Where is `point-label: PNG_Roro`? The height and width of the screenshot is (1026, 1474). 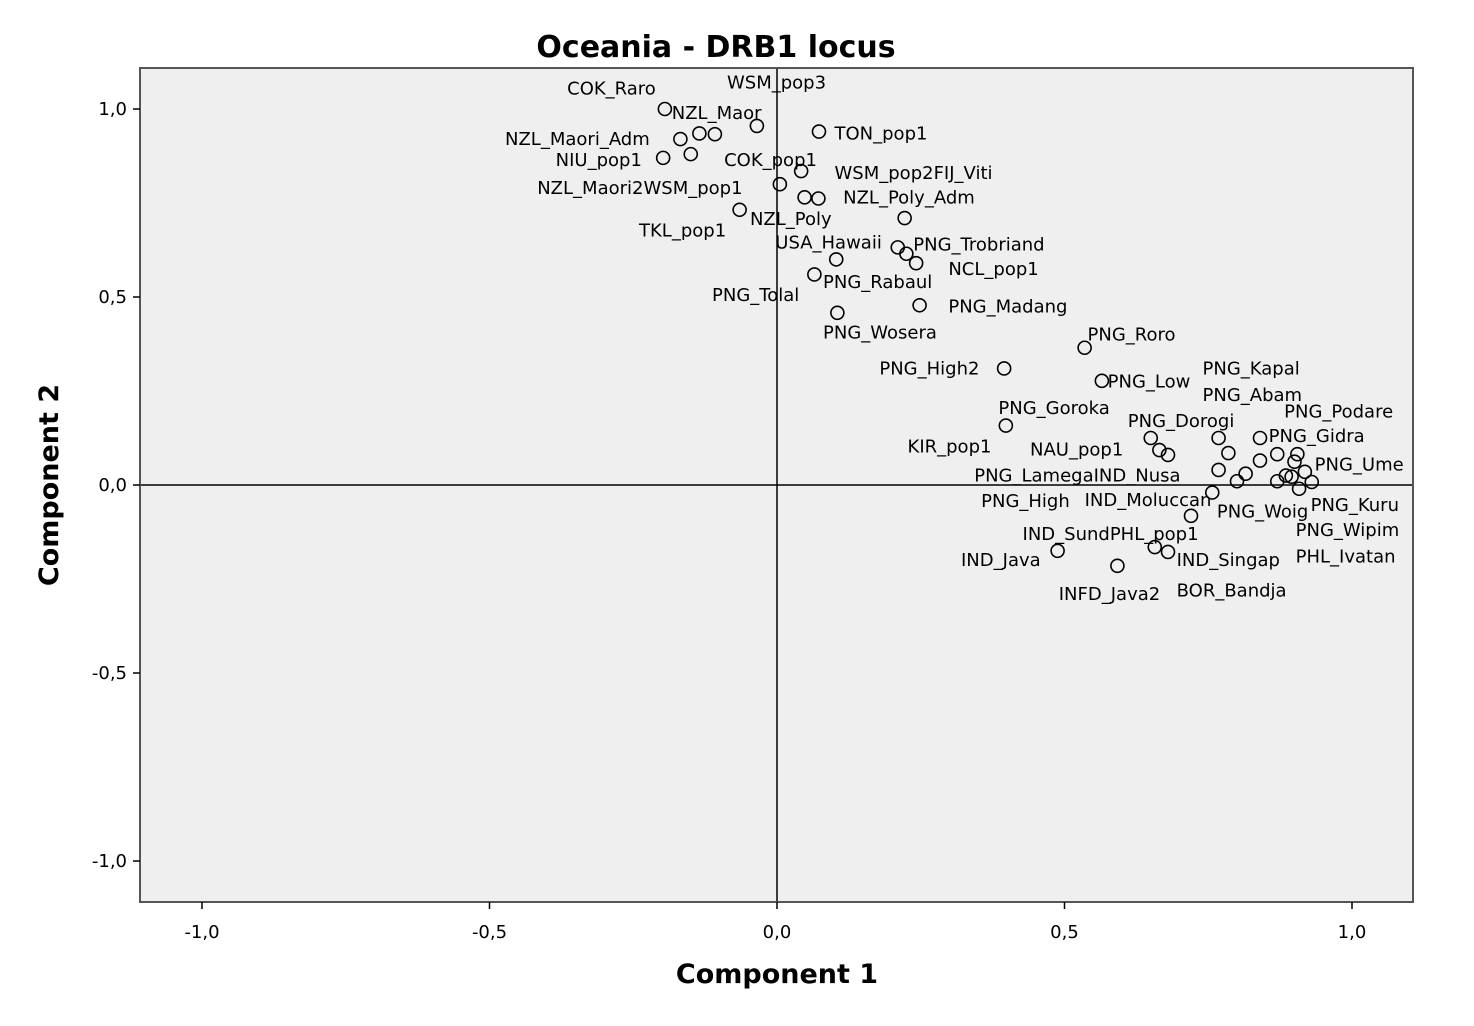 point-label: PNG_Roro is located at coordinates (1132, 335).